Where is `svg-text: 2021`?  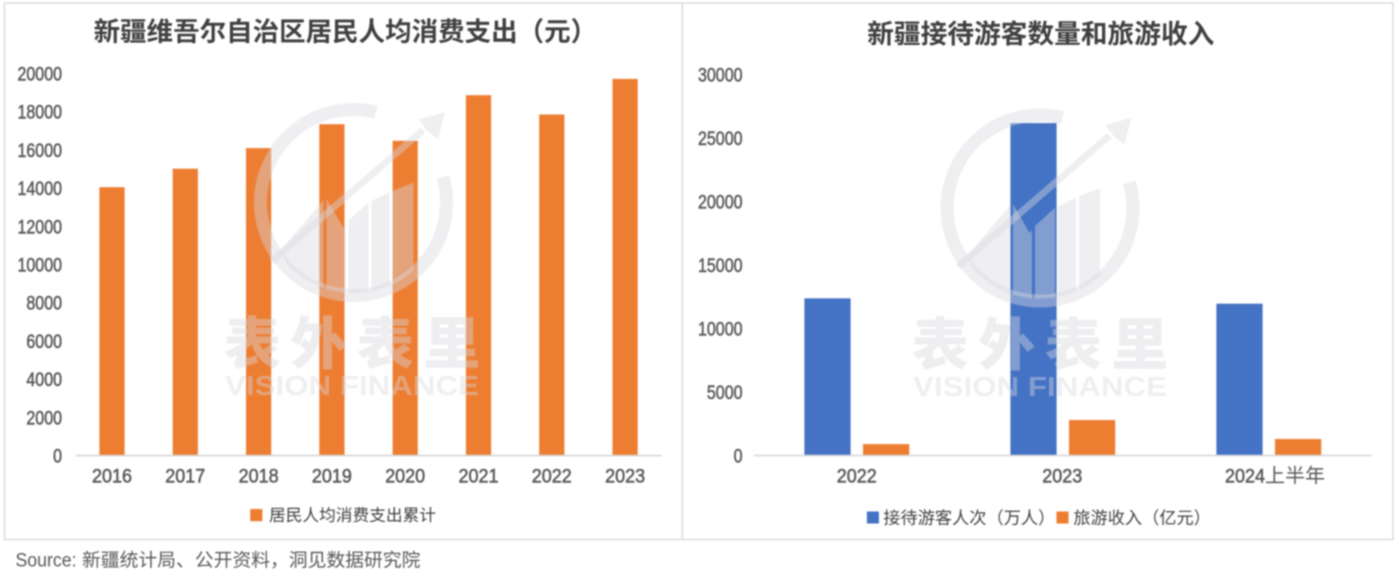 svg-text: 2021 is located at coordinates (479, 477).